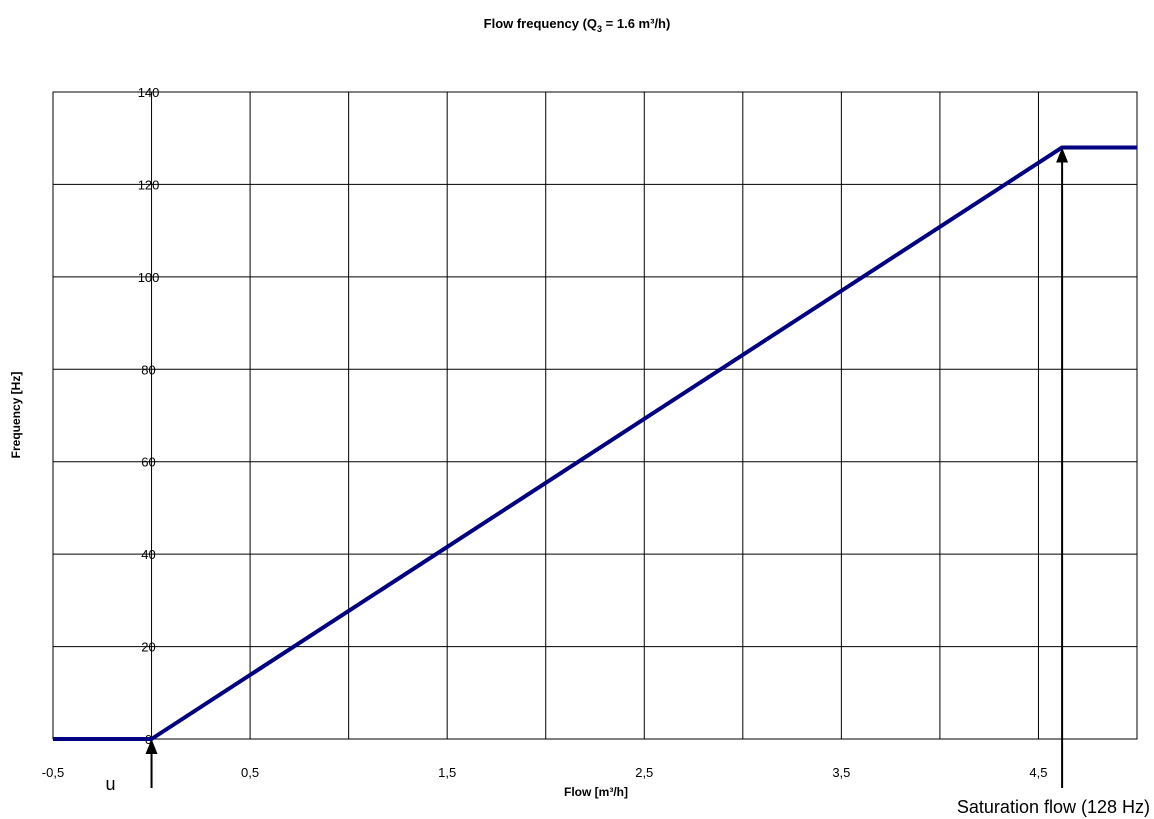  What do you see at coordinates (53, 772) in the screenshot?
I see `x-tick-label: -0,5` at bounding box center [53, 772].